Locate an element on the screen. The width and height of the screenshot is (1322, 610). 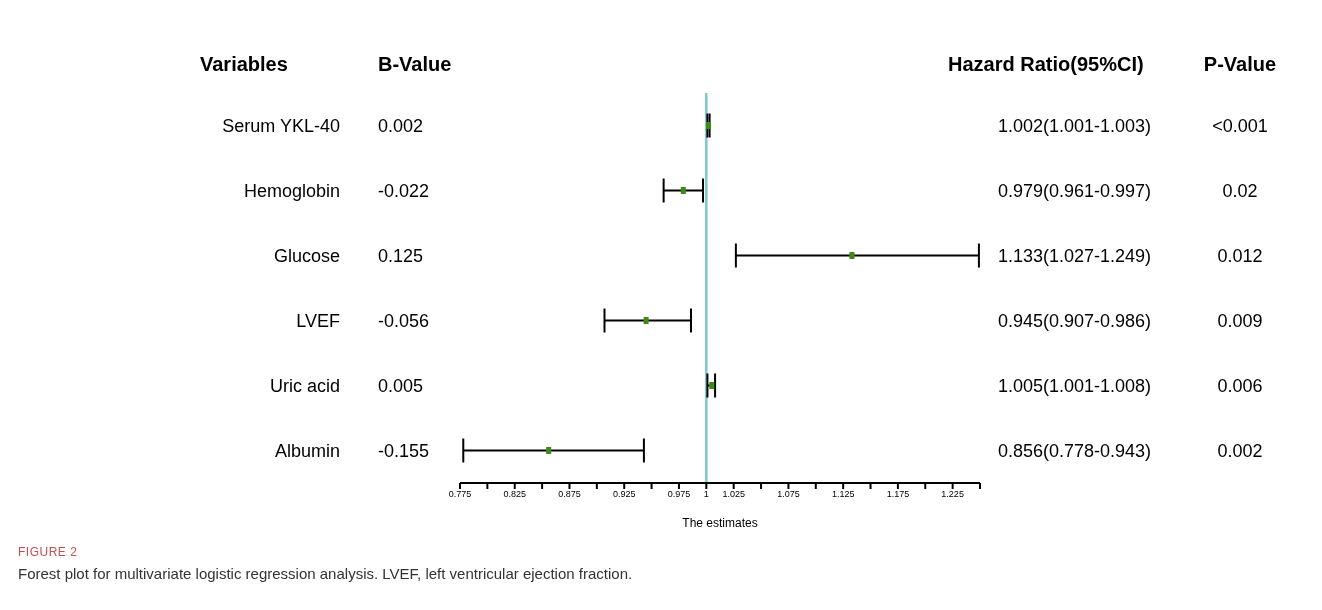
text: 0.02 is located at coordinates (1240, 190).